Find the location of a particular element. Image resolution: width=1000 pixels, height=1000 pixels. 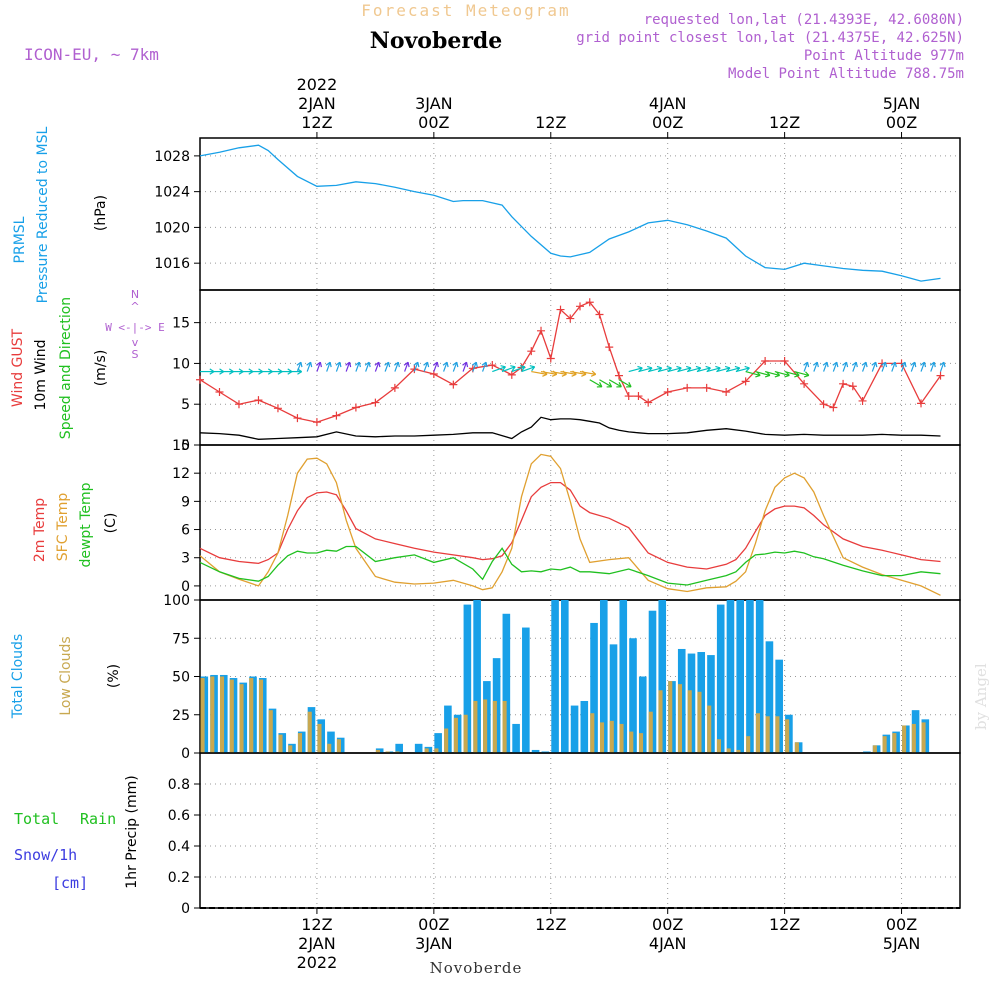

dewpt-temp-line is located at coordinates (570, 565).